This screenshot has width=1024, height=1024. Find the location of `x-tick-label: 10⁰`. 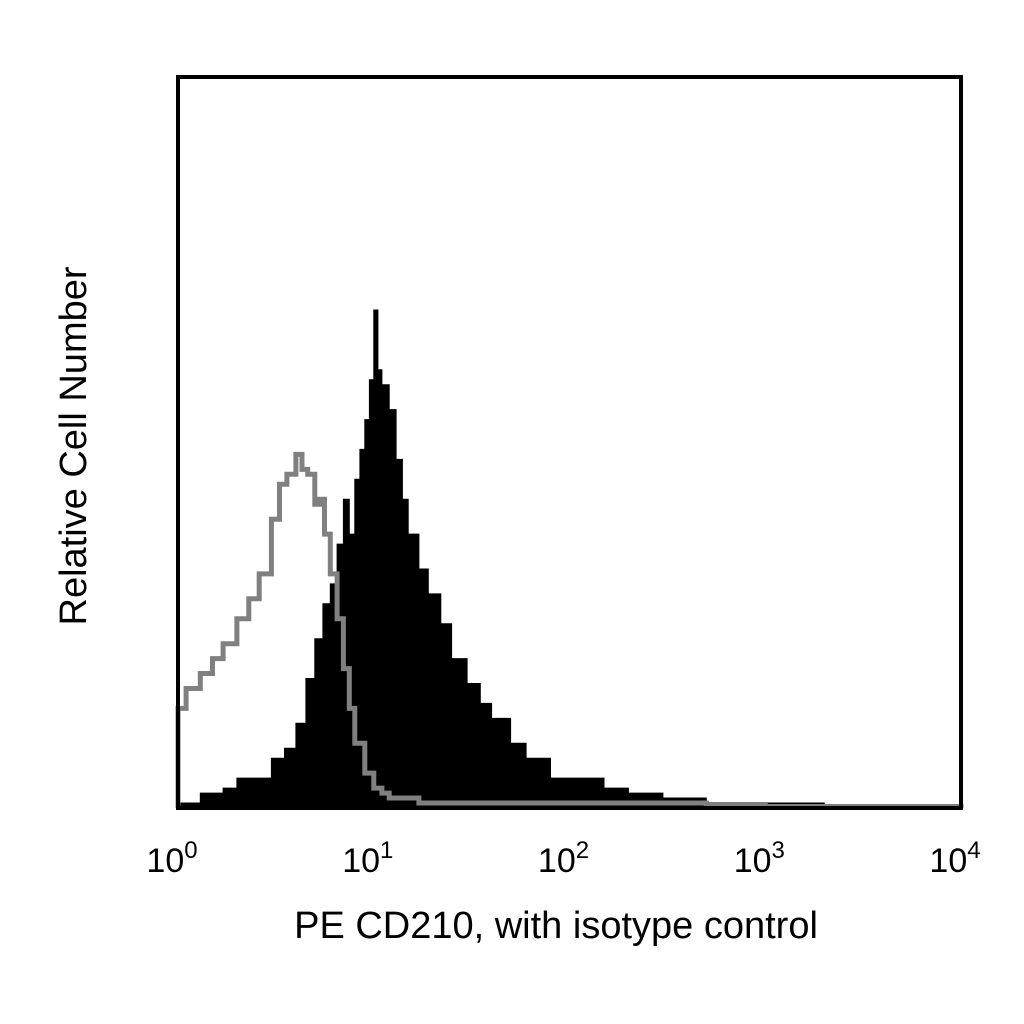

x-tick-label: 10⁰ is located at coordinates (171, 858).